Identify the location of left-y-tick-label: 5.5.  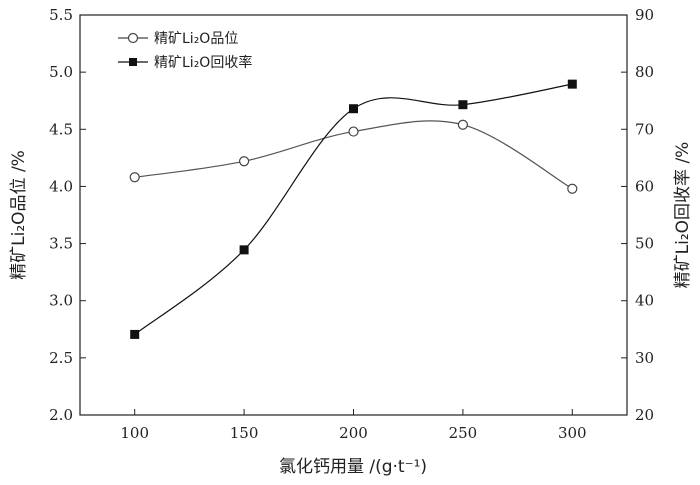
(61, 15).